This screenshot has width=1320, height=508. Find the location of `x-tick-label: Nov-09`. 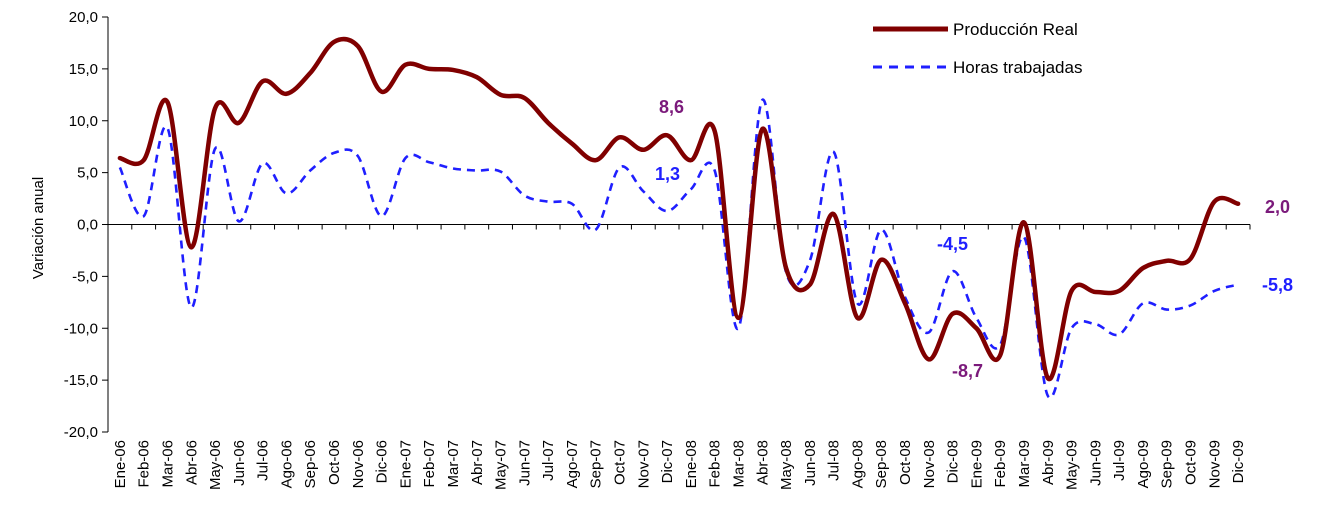

x-tick-label: Nov-09 is located at coordinates (1214, 464).